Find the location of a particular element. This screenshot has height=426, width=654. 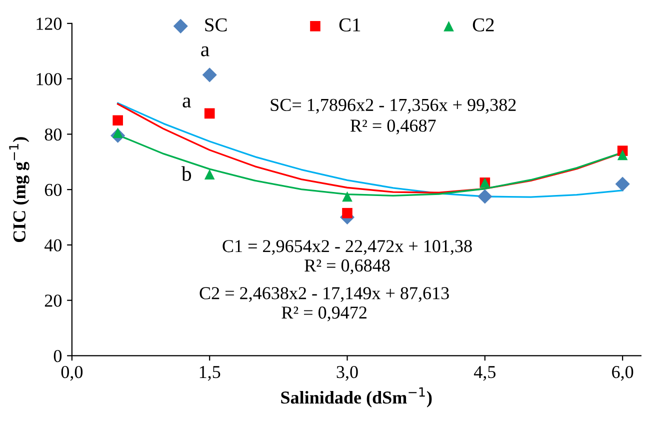

annotation: R² = 0,9472 is located at coordinates (324, 314).